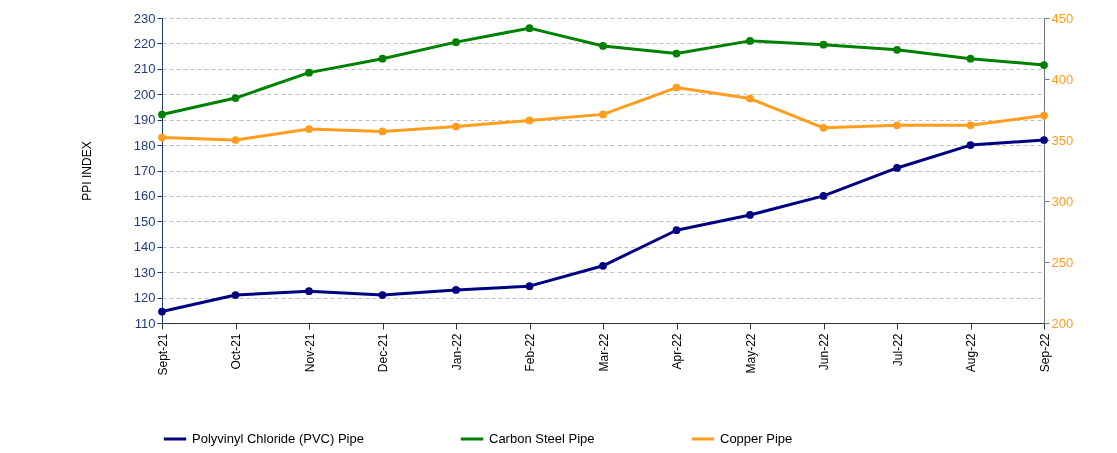 This screenshot has height=453, width=1117. I want to click on x-tick-label: Oct-21, so click(236, 351).